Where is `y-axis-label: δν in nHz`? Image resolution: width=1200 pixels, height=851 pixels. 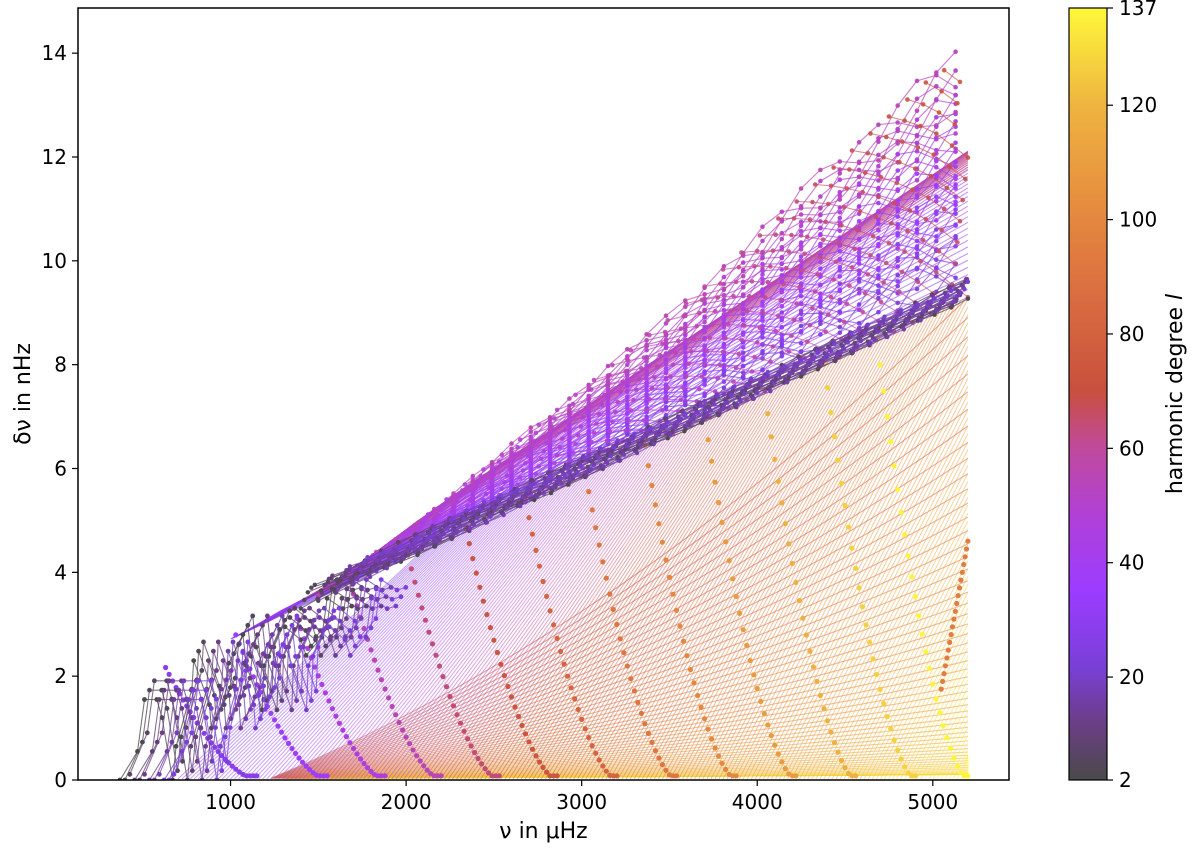 y-axis-label: δν in nHz is located at coordinates (23, 394).